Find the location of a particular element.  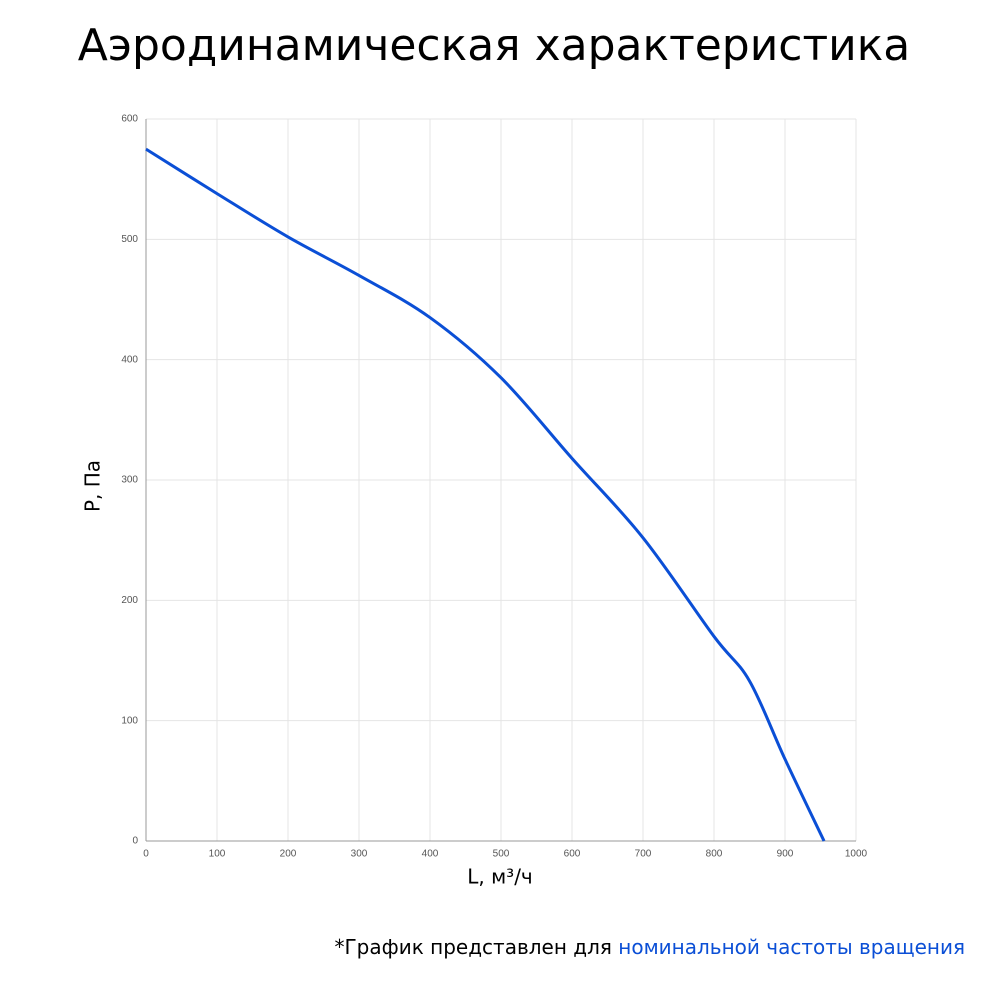

x-tick-label: 100 is located at coordinates (217, 854).